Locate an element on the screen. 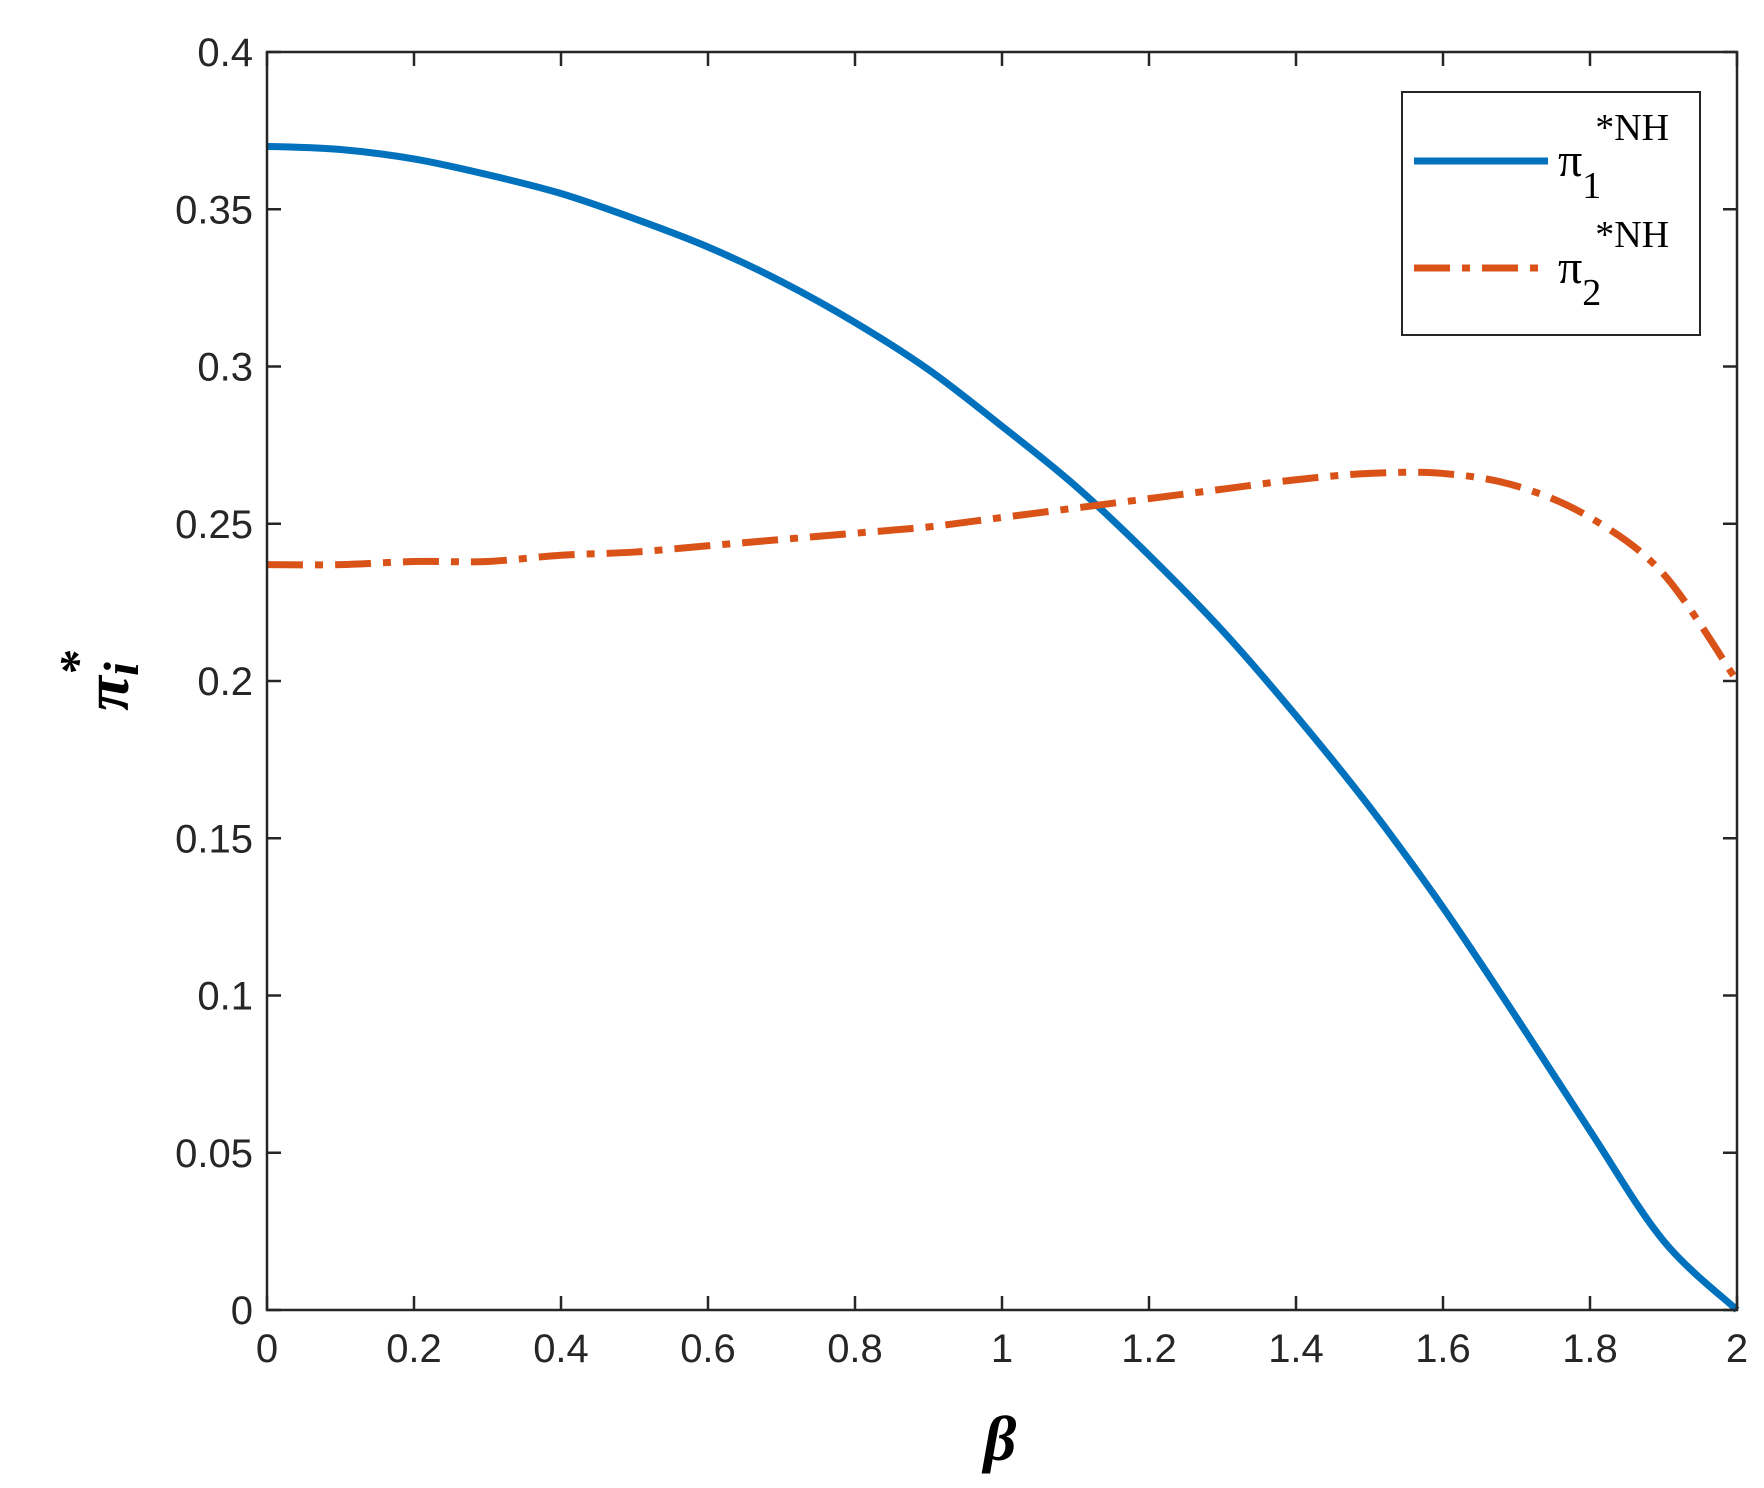 Image resolution: width=1764 pixels, height=1488 pixels. x-tick-label: 1 is located at coordinates (1002, 1349).